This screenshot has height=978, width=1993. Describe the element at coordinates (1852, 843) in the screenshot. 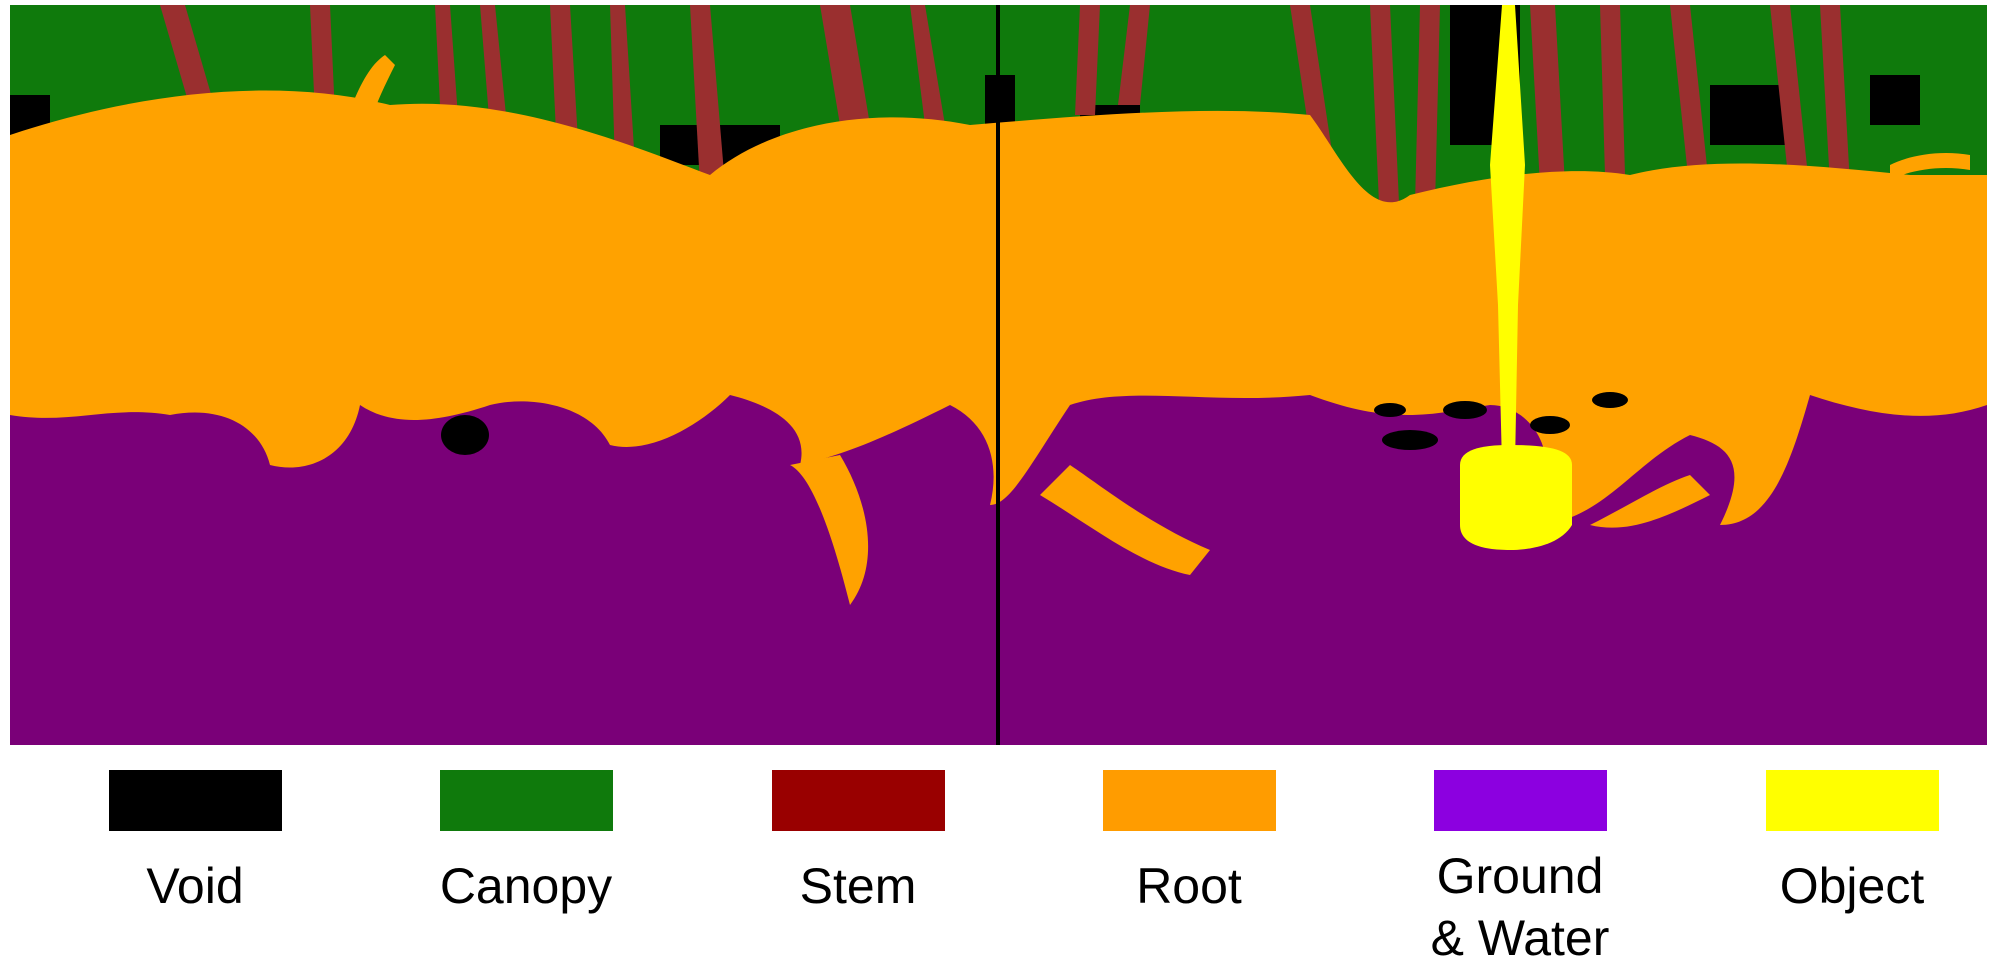

I see `legend-item-object: Object` at that location.